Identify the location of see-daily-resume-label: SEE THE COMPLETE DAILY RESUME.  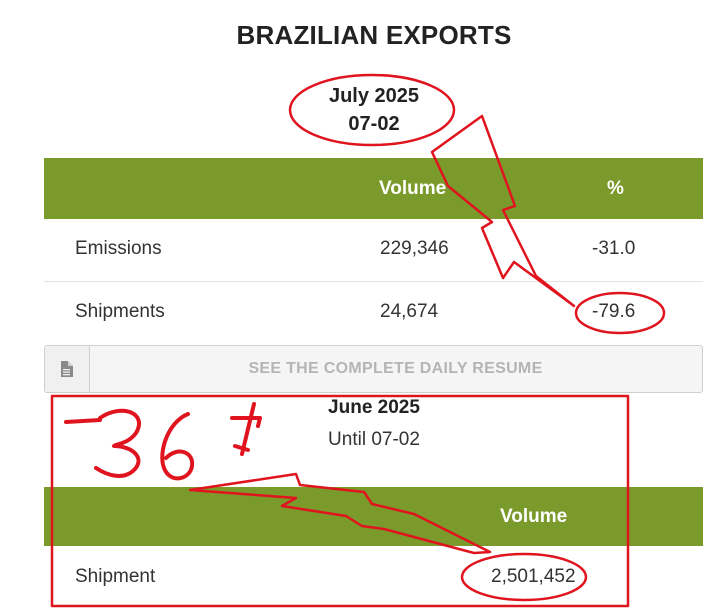
(395, 368).